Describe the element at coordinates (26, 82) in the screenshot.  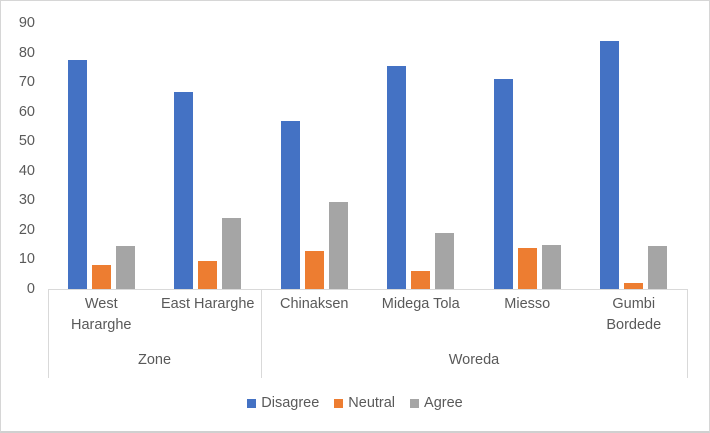
I see `y-axis-tick-label: 70` at that location.